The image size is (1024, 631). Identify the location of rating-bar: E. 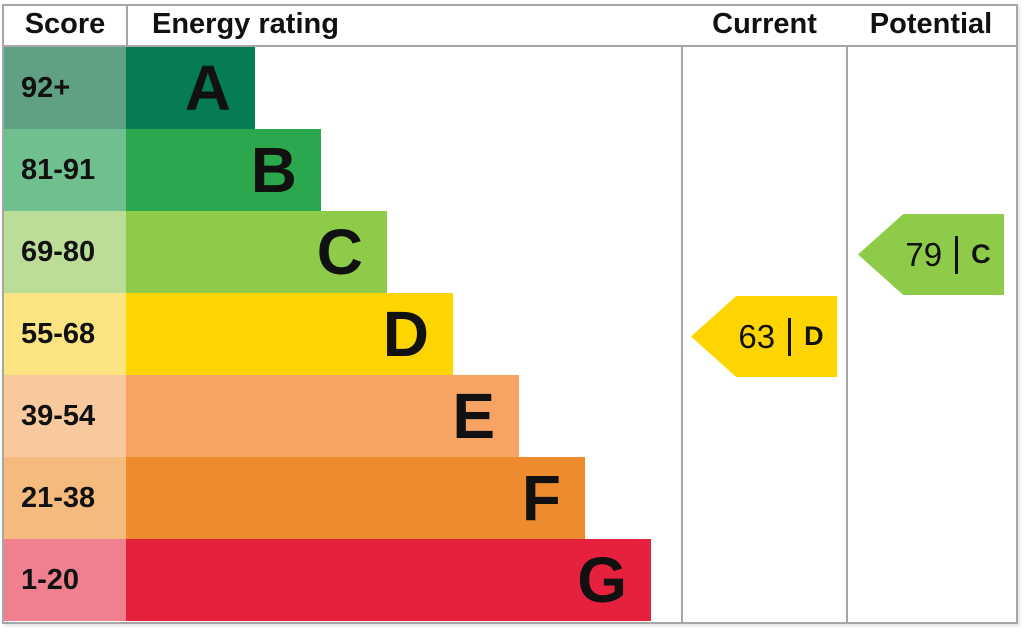
(322, 416).